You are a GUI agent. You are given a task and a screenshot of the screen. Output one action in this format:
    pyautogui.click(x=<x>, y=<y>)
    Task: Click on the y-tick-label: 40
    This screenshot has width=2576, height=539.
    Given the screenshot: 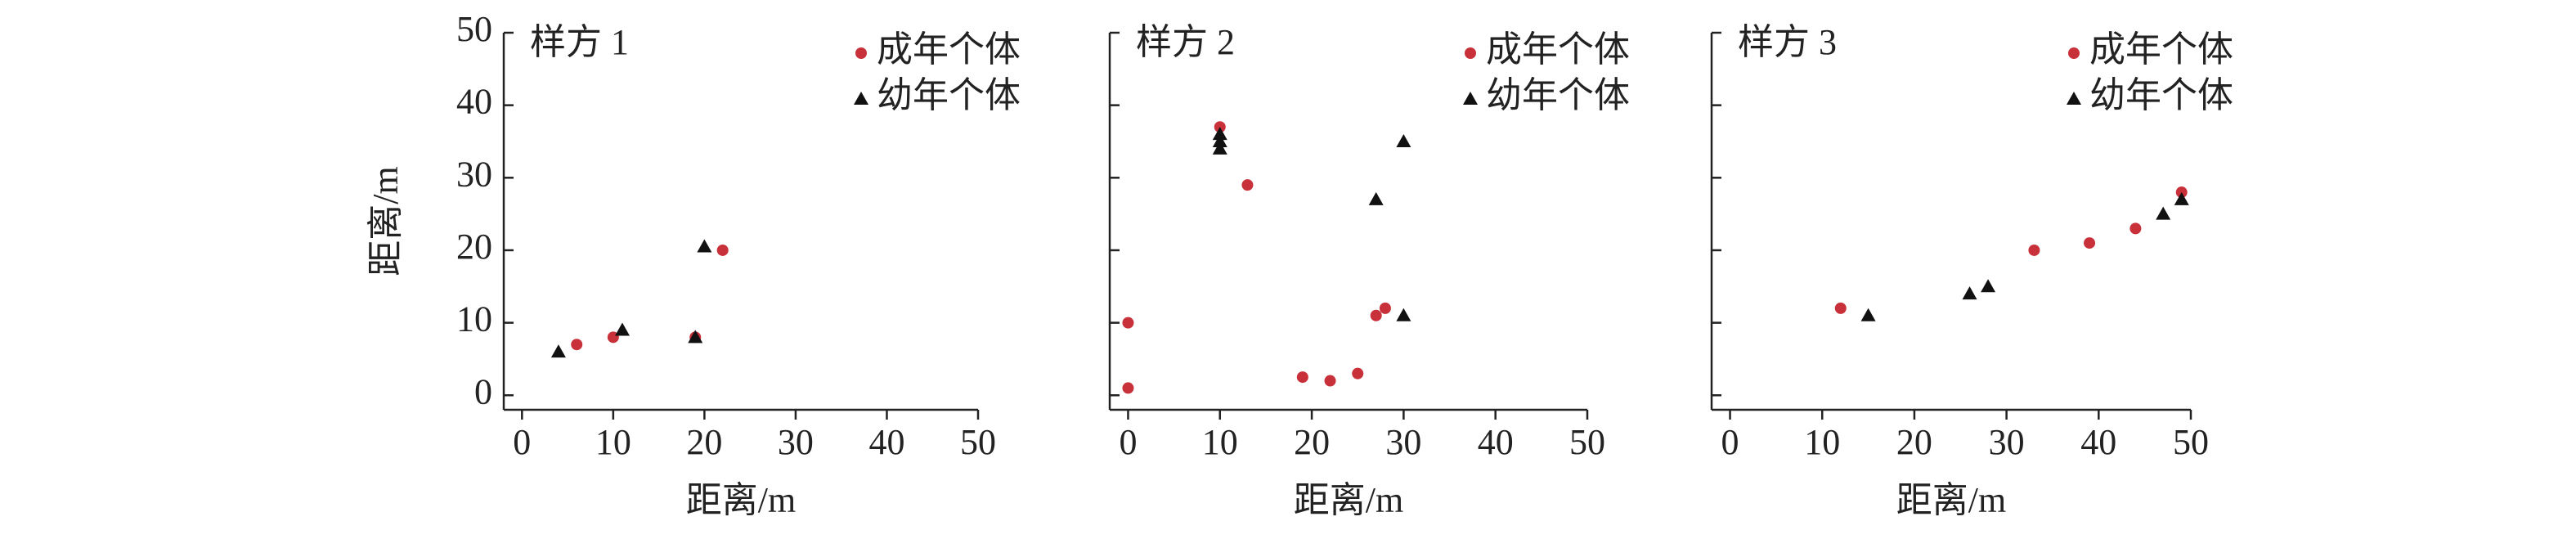 What is the action you would take?
    pyautogui.click(x=474, y=102)
    